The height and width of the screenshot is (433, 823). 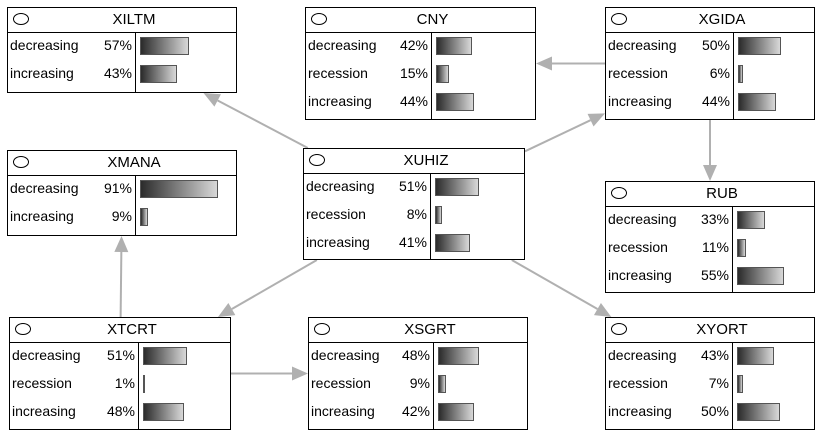 I want to click on edge-xuhiz-to-xgida, so click(x=564, y=133).